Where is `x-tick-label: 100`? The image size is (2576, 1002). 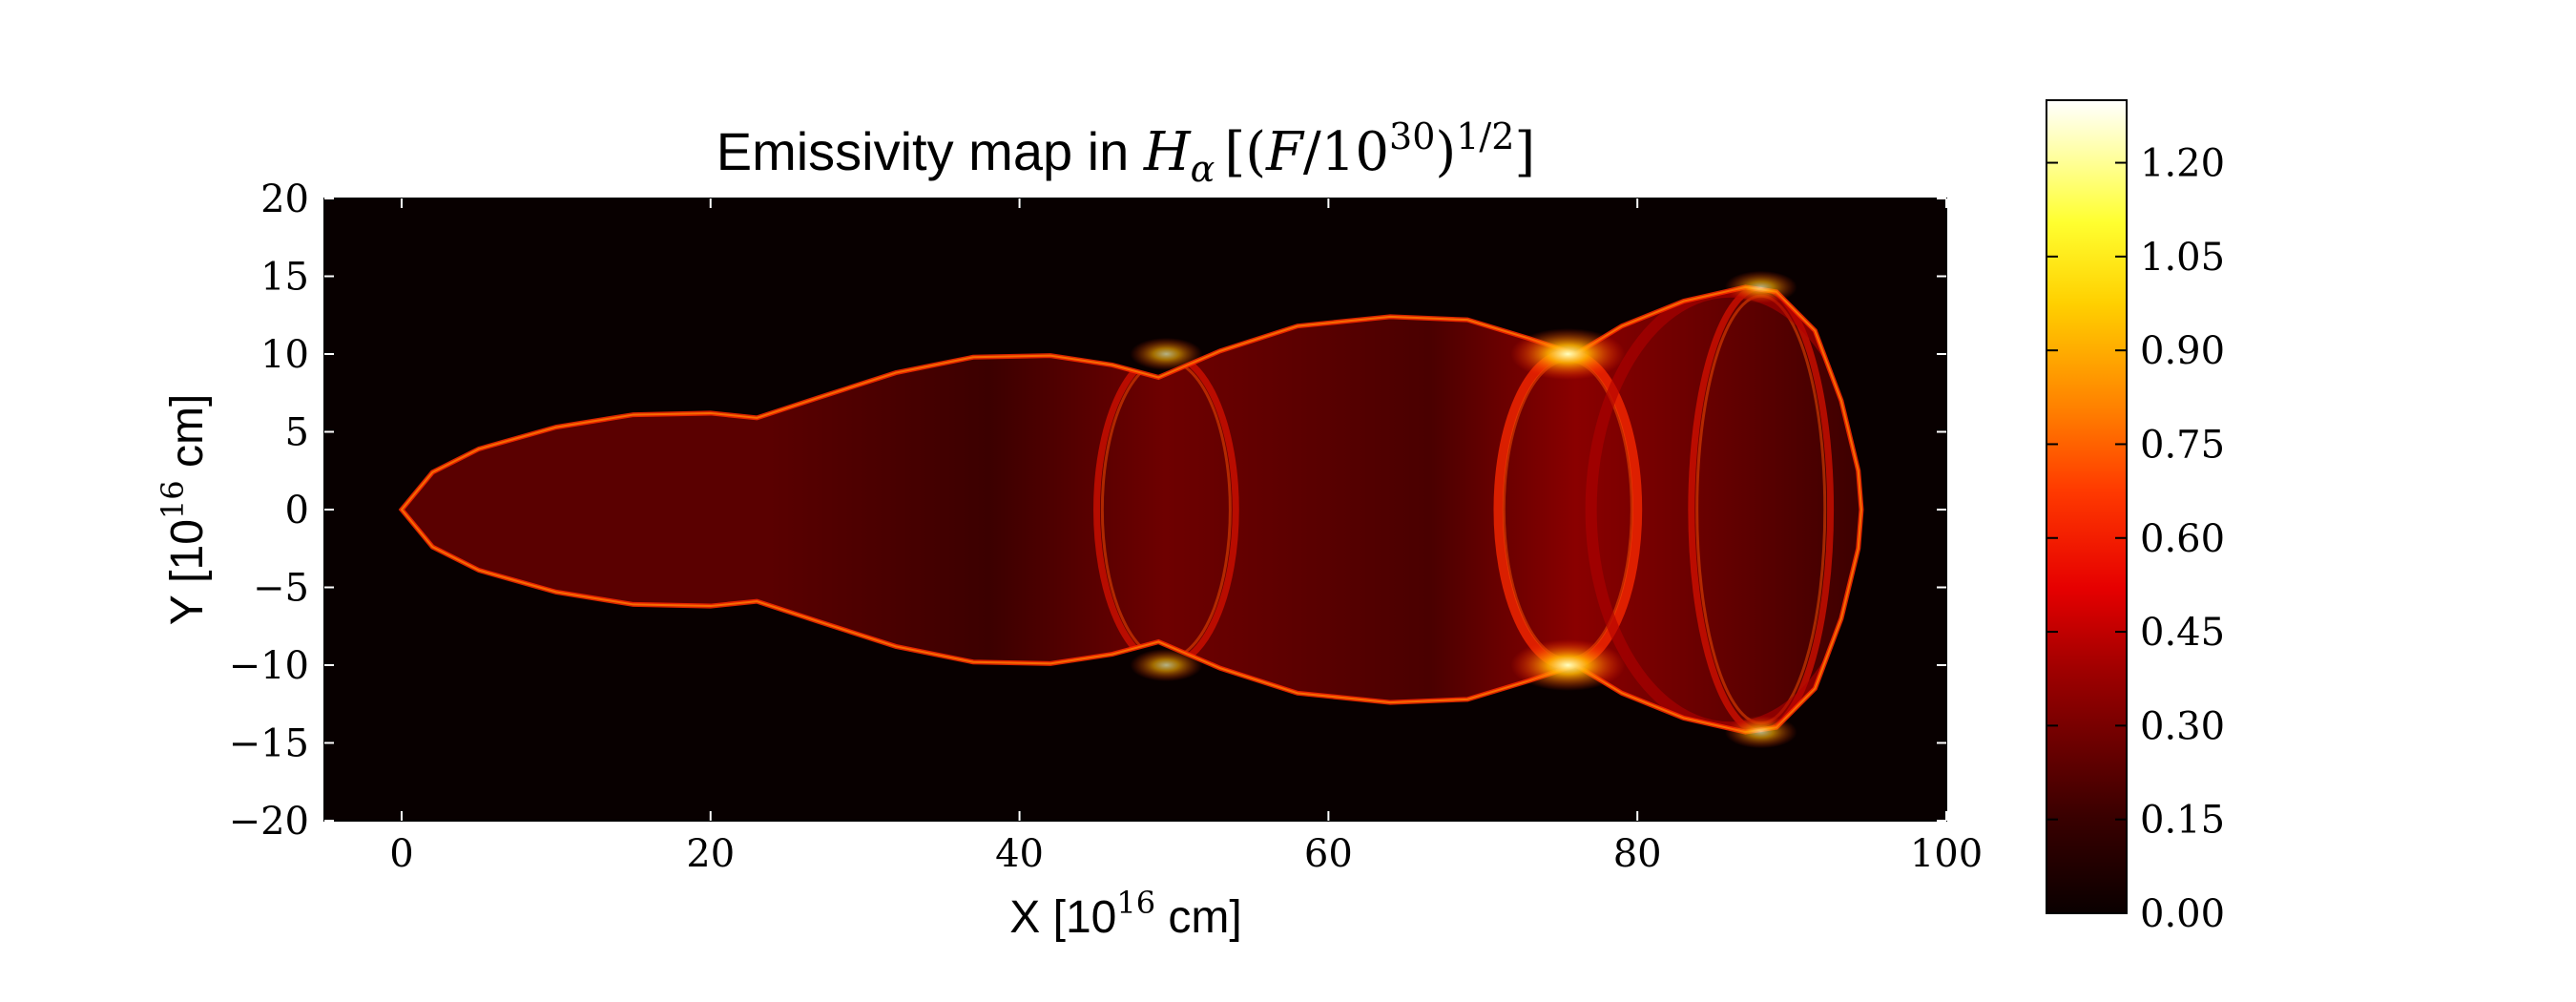
x-tick-label: 100 is located at coordinates (1946, 854).